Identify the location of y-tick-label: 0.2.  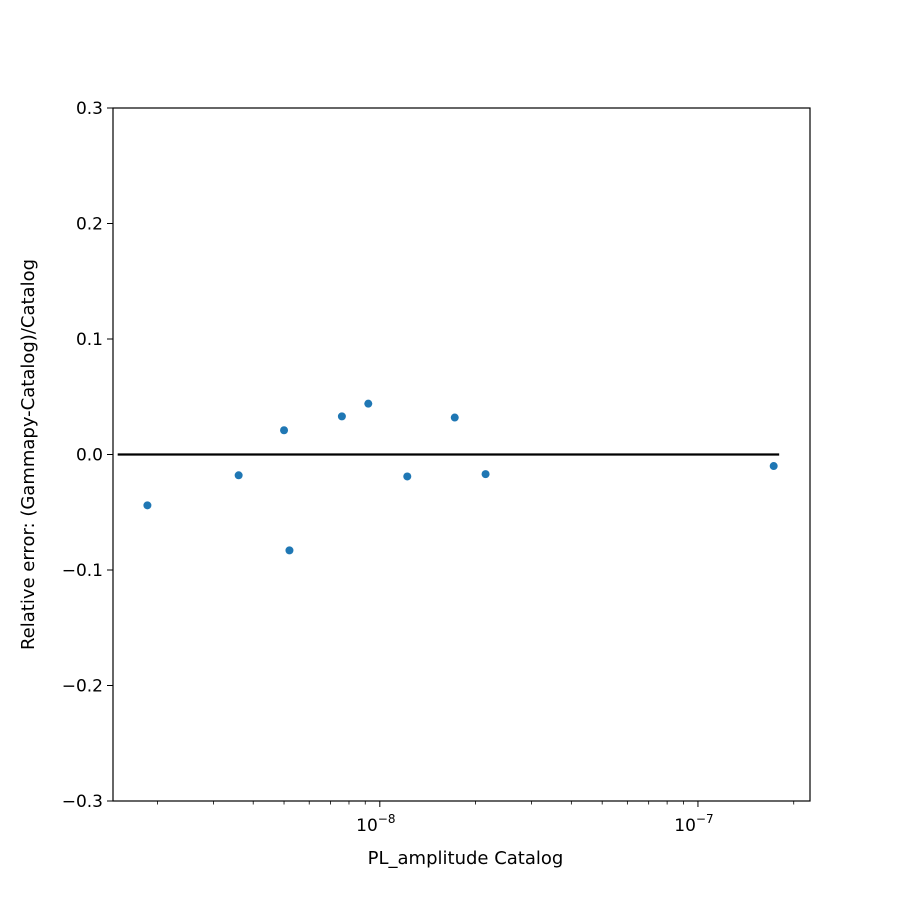
(89, 225).